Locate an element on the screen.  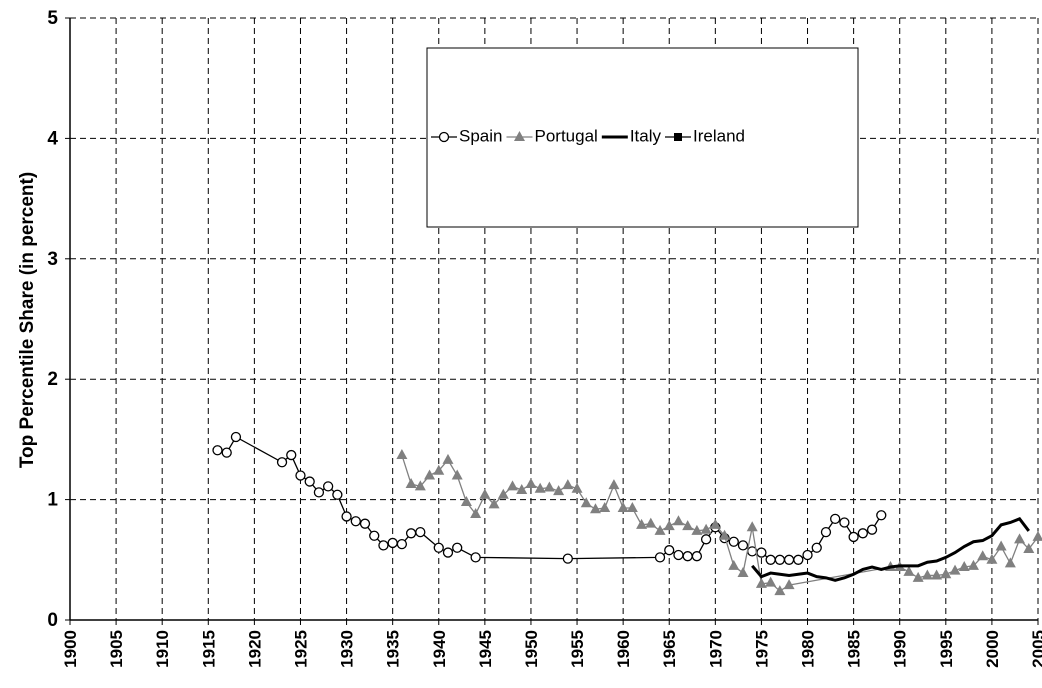
x-tick-label: 1900 is located at coordinates (70, 649).